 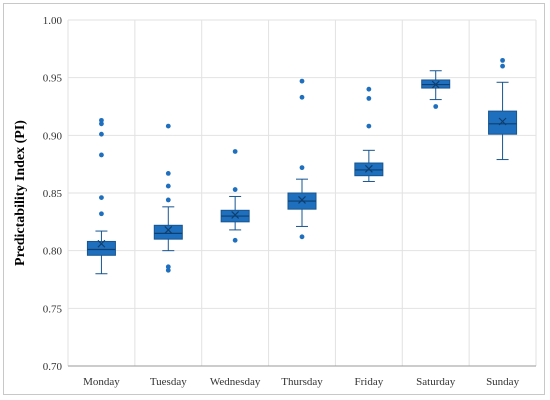 I want to click on box-friday, so click(x=369, y=134).